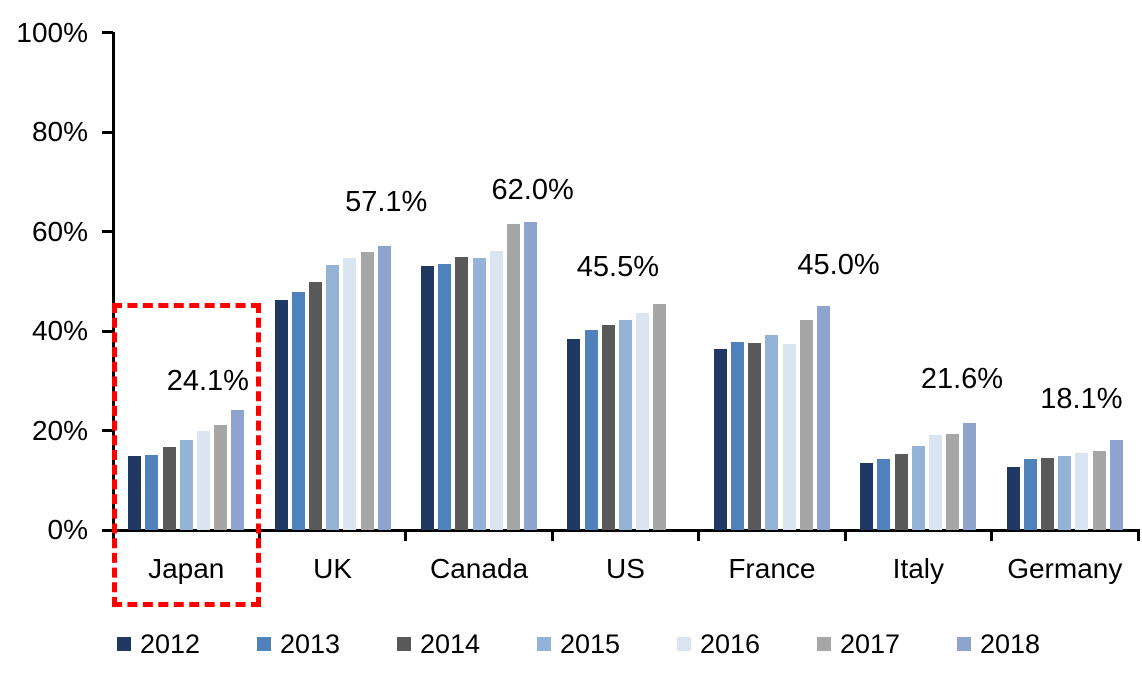  Describe the element at coordinates (298, 411) in the screenshot. I see `bar-uk-2013` at that location.